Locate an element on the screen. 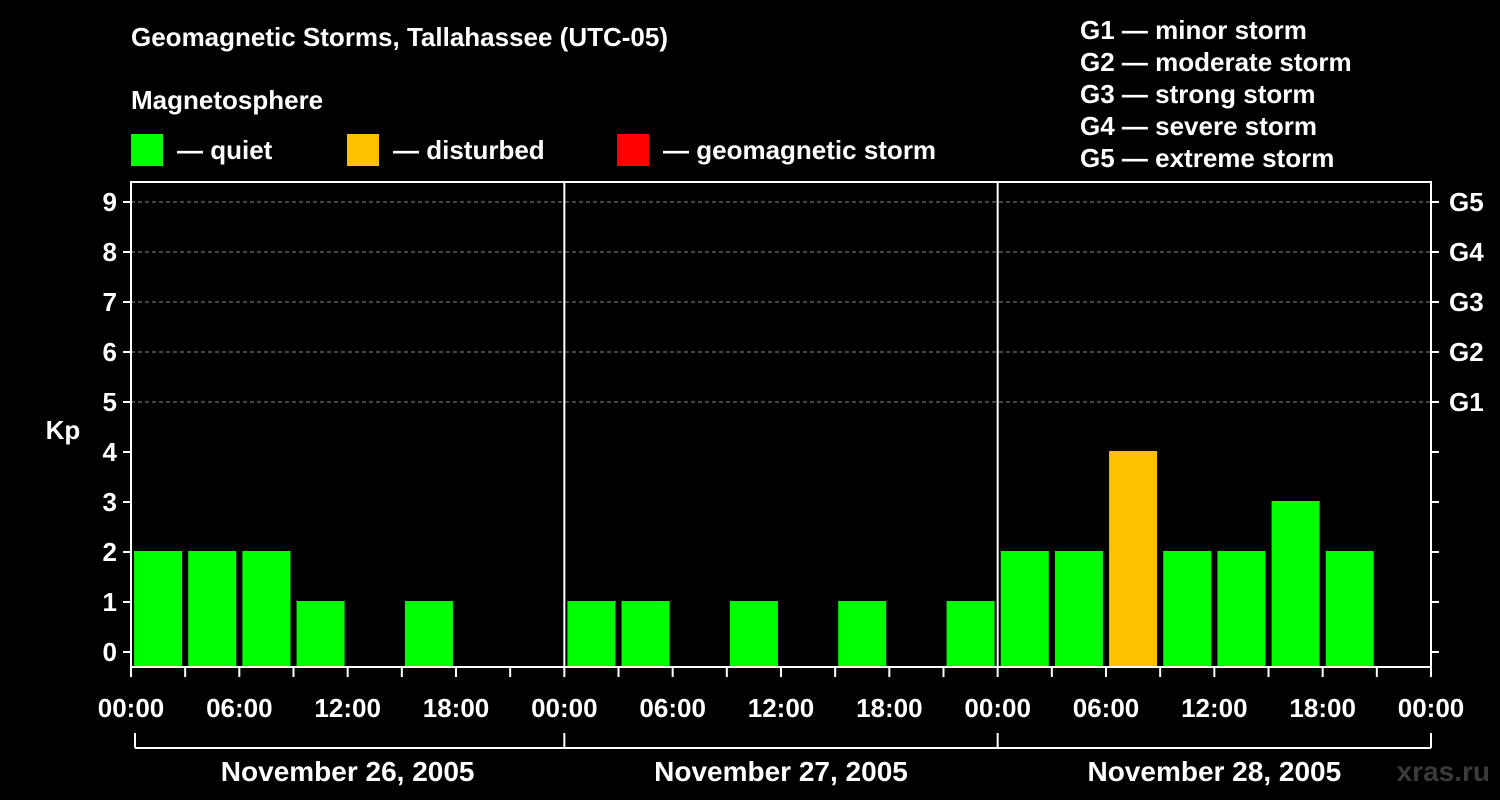 This screenshot has width=1500, height=800. legend-label-disturbed: — disturbed is located at coordinates (469, 149).